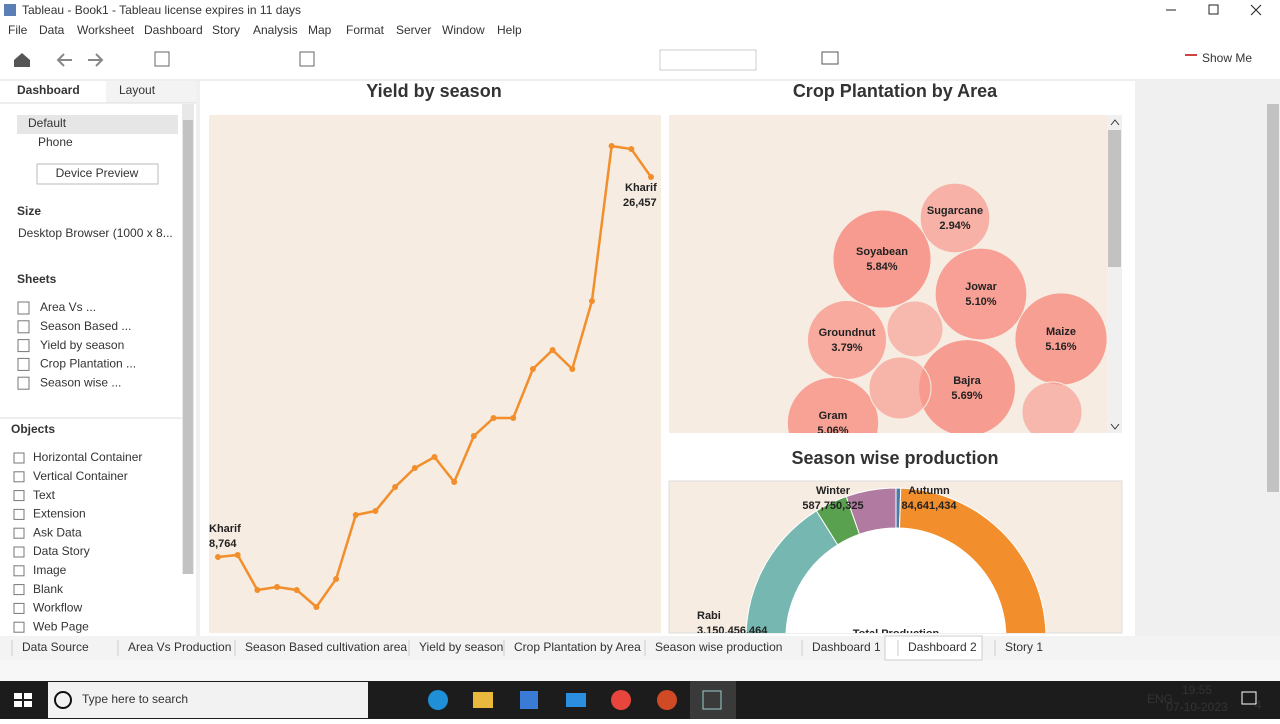  I want to click on object-item: Data Story, so click(61, 551).